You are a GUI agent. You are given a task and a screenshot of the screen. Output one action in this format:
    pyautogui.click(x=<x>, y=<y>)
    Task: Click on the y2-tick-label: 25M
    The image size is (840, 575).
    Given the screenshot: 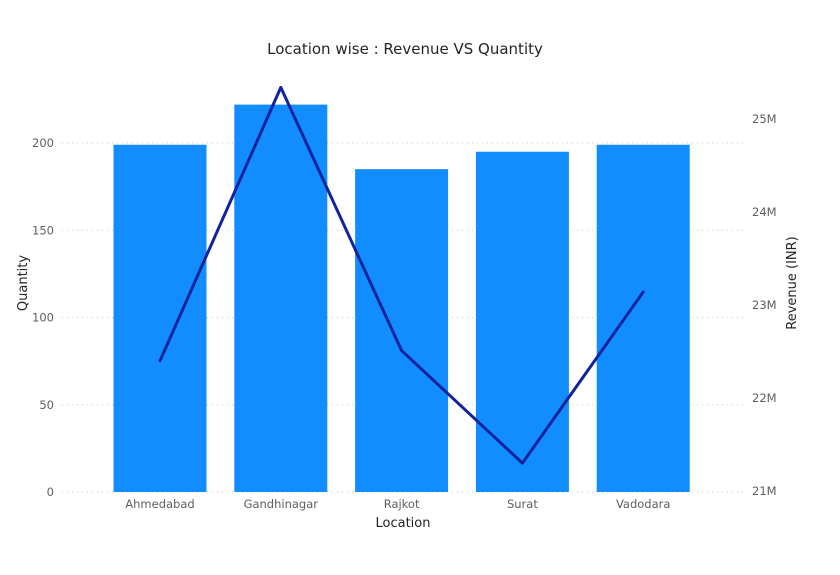 What is the action you would take?
    pyautogui.click(x=764, y=119)
    